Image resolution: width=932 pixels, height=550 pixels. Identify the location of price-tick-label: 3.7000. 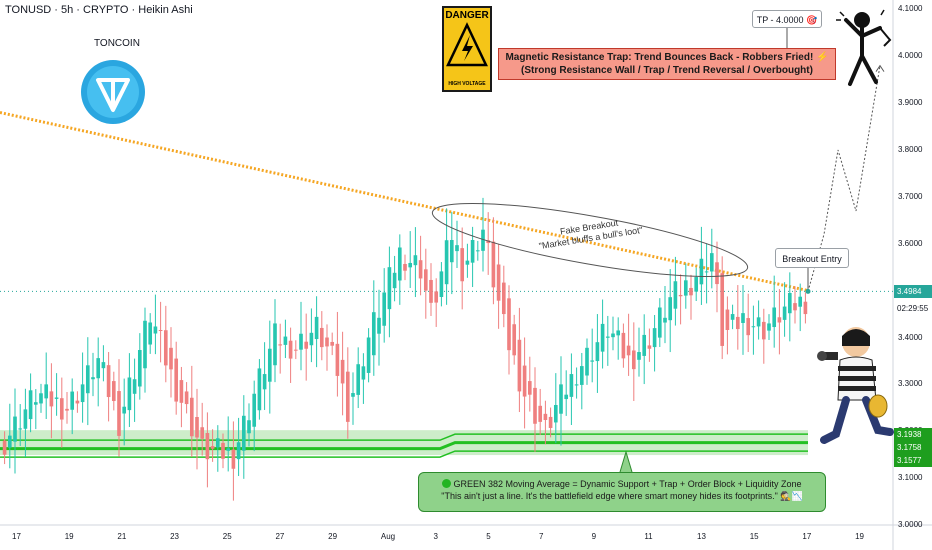
(910, 196).